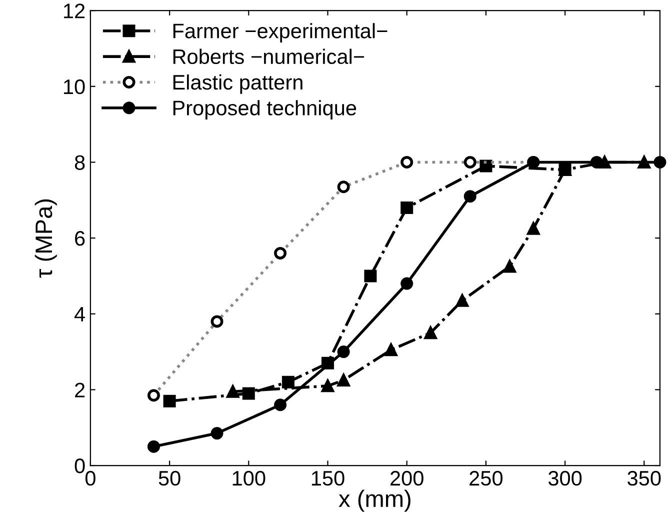 The image size is (670, 529). What do you see at coordinates (407, 478) in the screenshot?
I see `x-tick-label: 200` at bounding box center [407, 478].